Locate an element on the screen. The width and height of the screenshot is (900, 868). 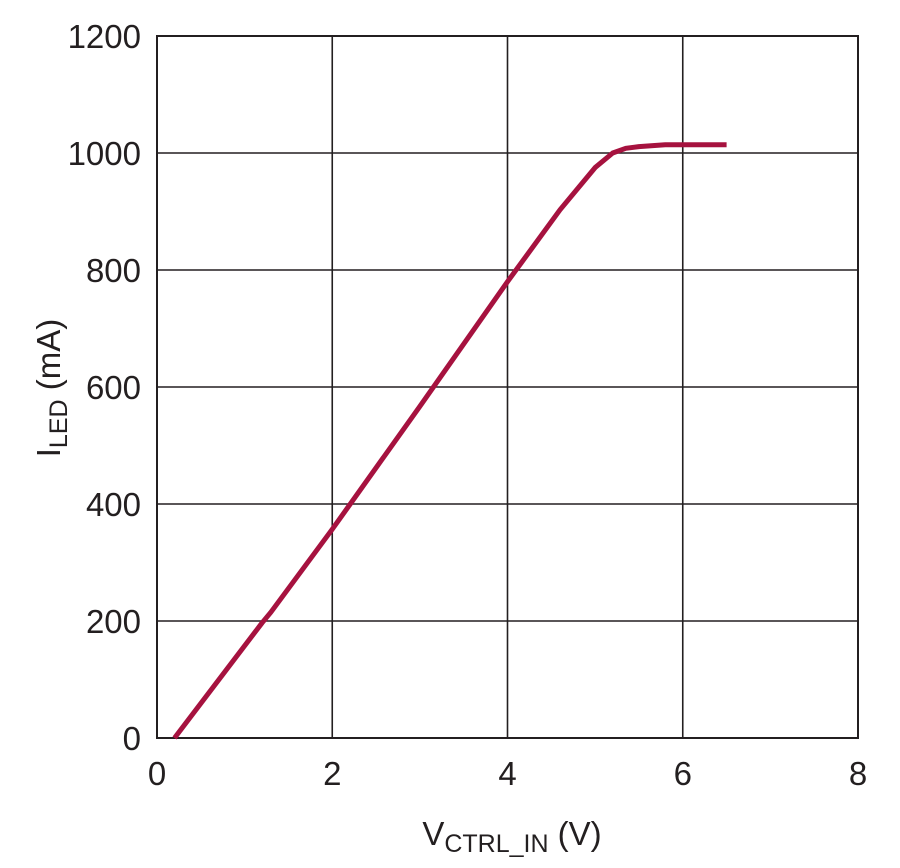
y-tick-label: 200 is located at coordinates (113, 621).